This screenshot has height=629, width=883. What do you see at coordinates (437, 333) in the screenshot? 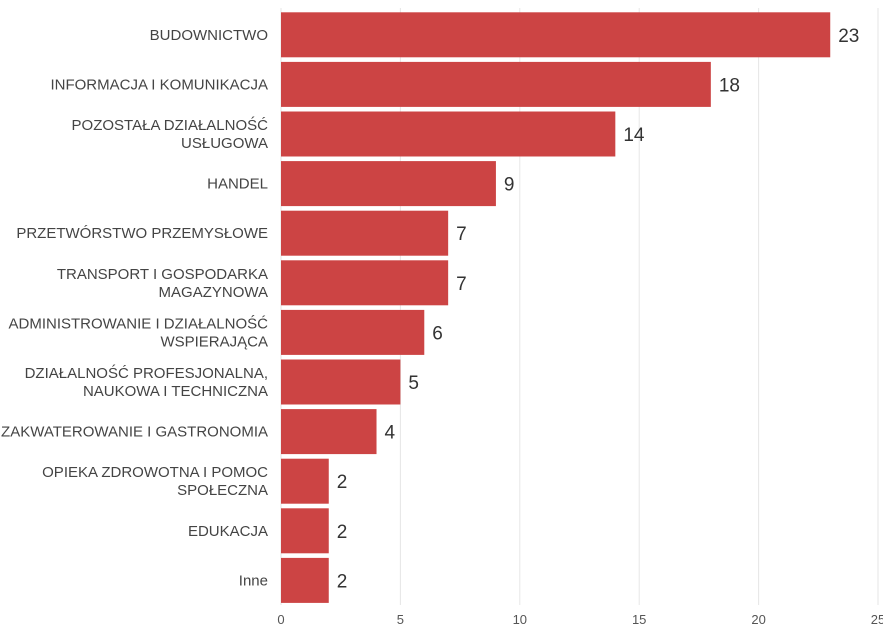
I see `data-label: 6` at bounding box center [437, 333].